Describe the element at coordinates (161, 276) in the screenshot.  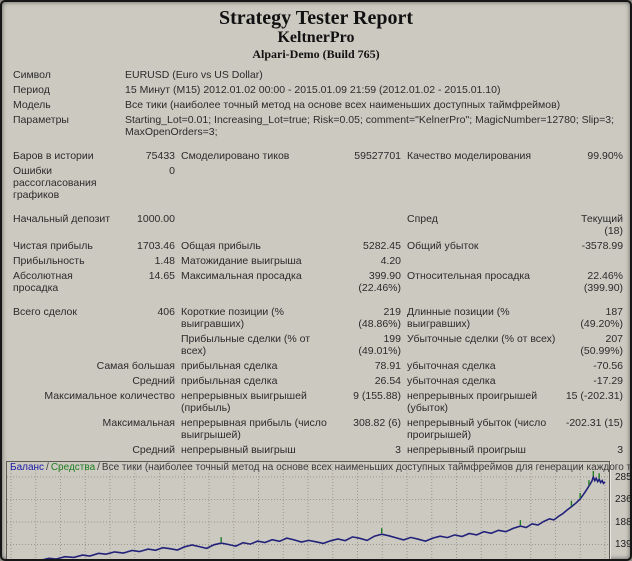
I see `report-value: 14.65` at that location.